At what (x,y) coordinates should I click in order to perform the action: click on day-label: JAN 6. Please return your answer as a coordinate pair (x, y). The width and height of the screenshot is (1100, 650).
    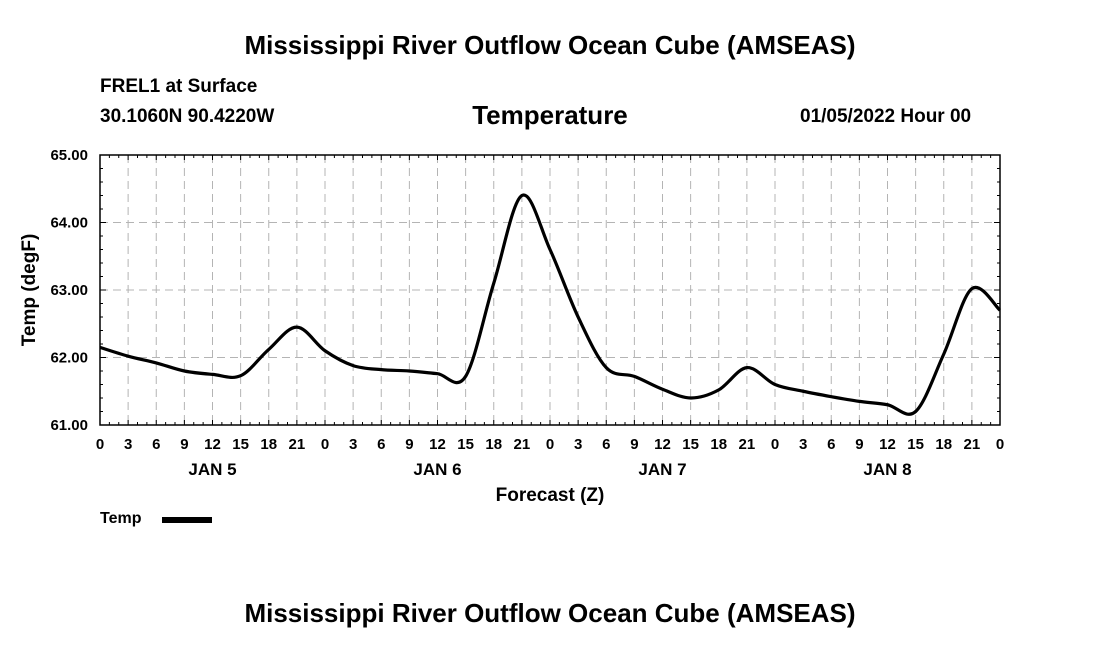
    Looking at the image, I should click on (437, 469).